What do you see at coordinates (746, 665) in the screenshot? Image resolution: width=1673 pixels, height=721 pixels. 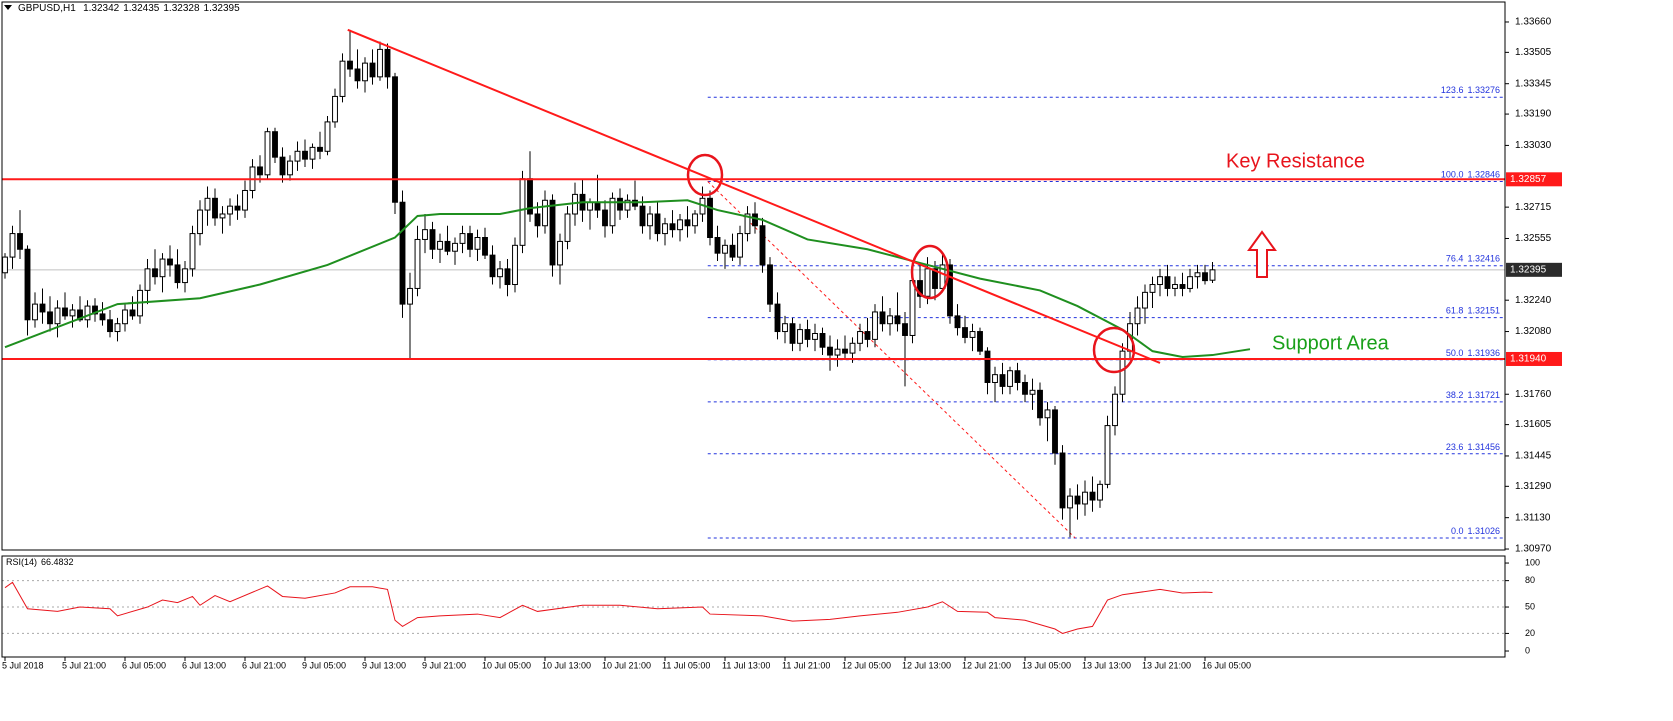 I see `x-tick-label: 11 Jul 13:00` at bounding box center [746, 665].